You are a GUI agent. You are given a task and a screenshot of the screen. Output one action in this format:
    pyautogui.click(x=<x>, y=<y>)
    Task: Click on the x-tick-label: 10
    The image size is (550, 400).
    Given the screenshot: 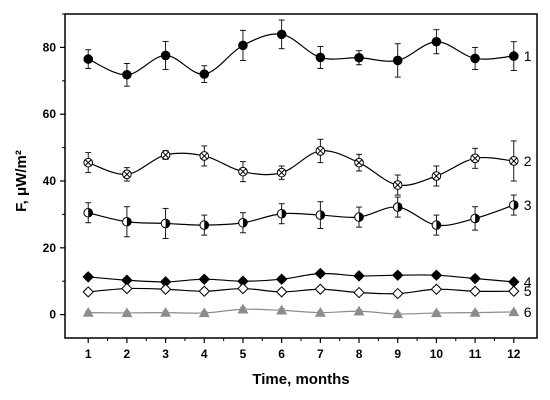 What is the action you would take?
    pyautogui.click(x=437, y=354)
    